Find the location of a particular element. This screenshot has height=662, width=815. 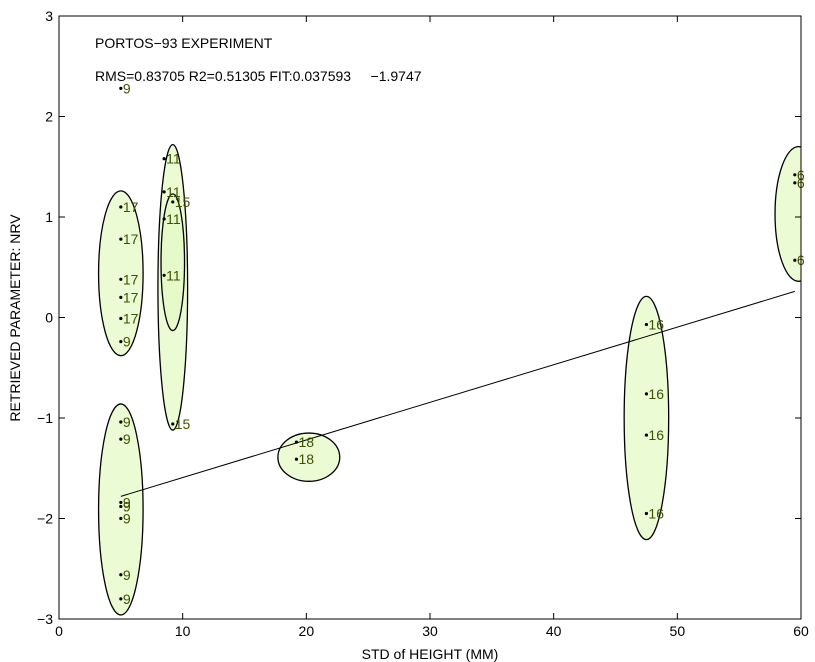

point-label-11: 9 is located at coordinates (127, 519).